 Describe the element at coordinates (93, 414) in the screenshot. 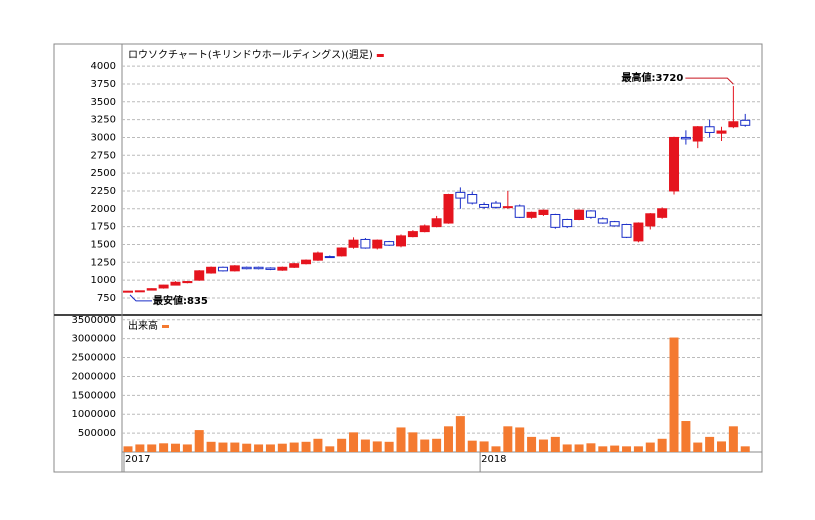

I see `y-tick-label: 1000000` at that location.